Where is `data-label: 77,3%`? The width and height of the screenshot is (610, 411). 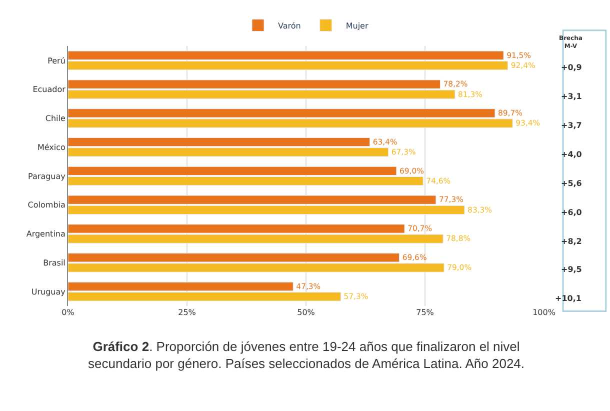 data-label: 77,3% is located at coordinates (451, 199).